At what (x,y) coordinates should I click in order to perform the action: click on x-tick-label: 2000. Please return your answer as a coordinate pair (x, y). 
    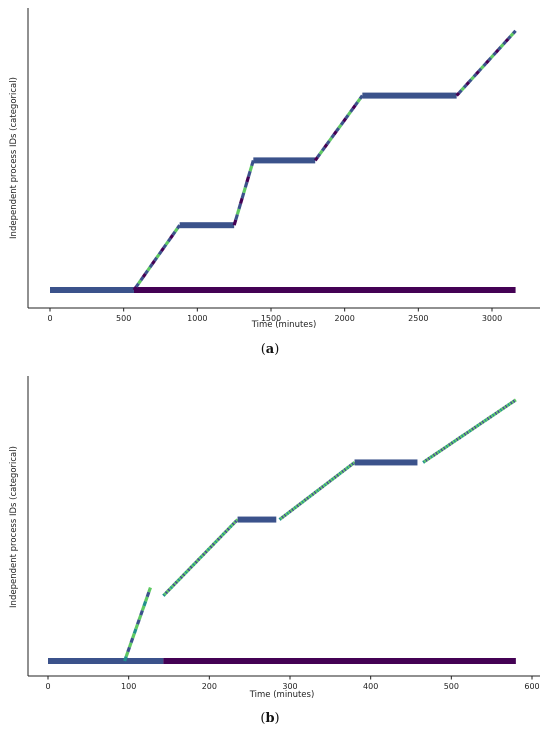
    Looking at the image, I should click on (344, 318).